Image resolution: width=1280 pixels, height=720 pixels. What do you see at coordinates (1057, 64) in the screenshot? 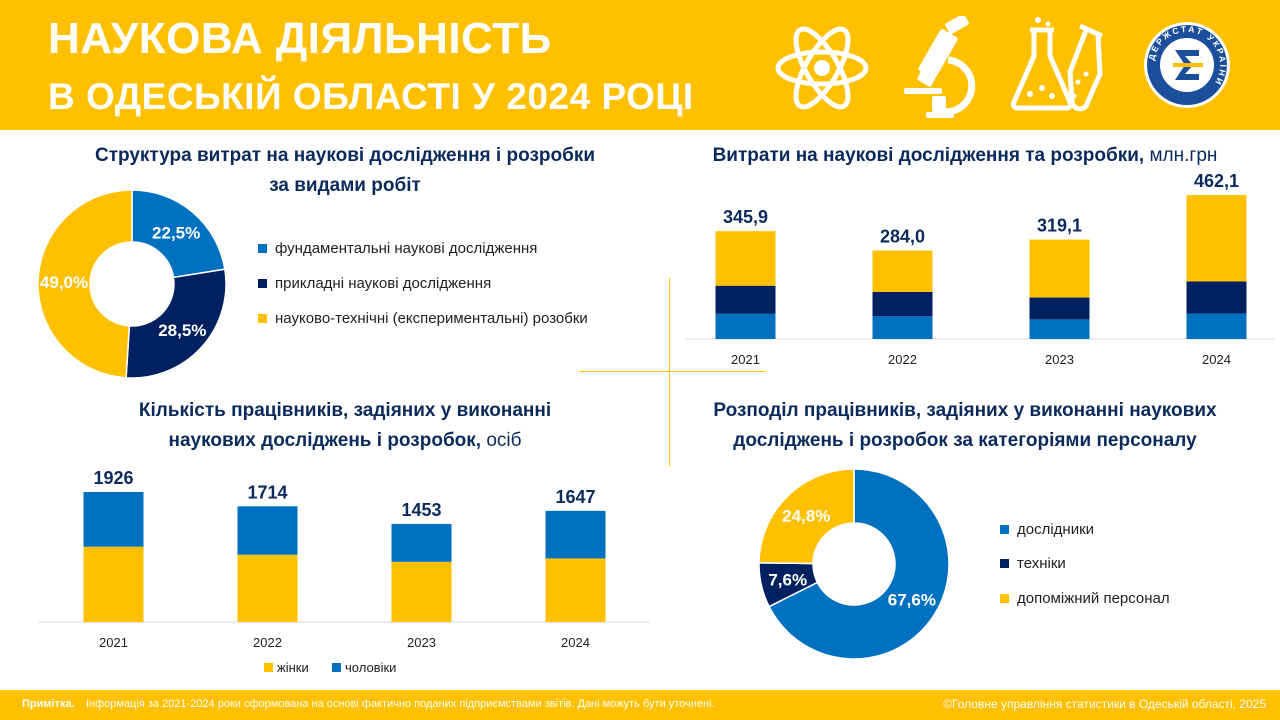
I see `flasks-icon` at bounding box center [1057, 64].